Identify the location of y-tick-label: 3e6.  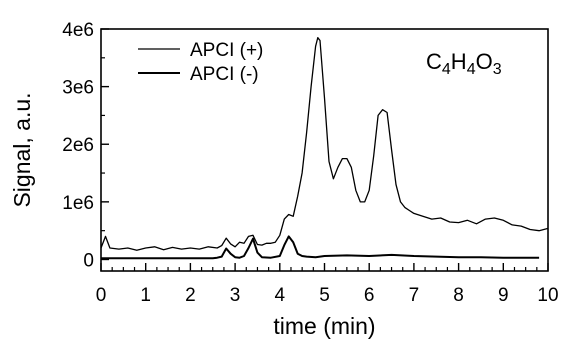
(78, 88).